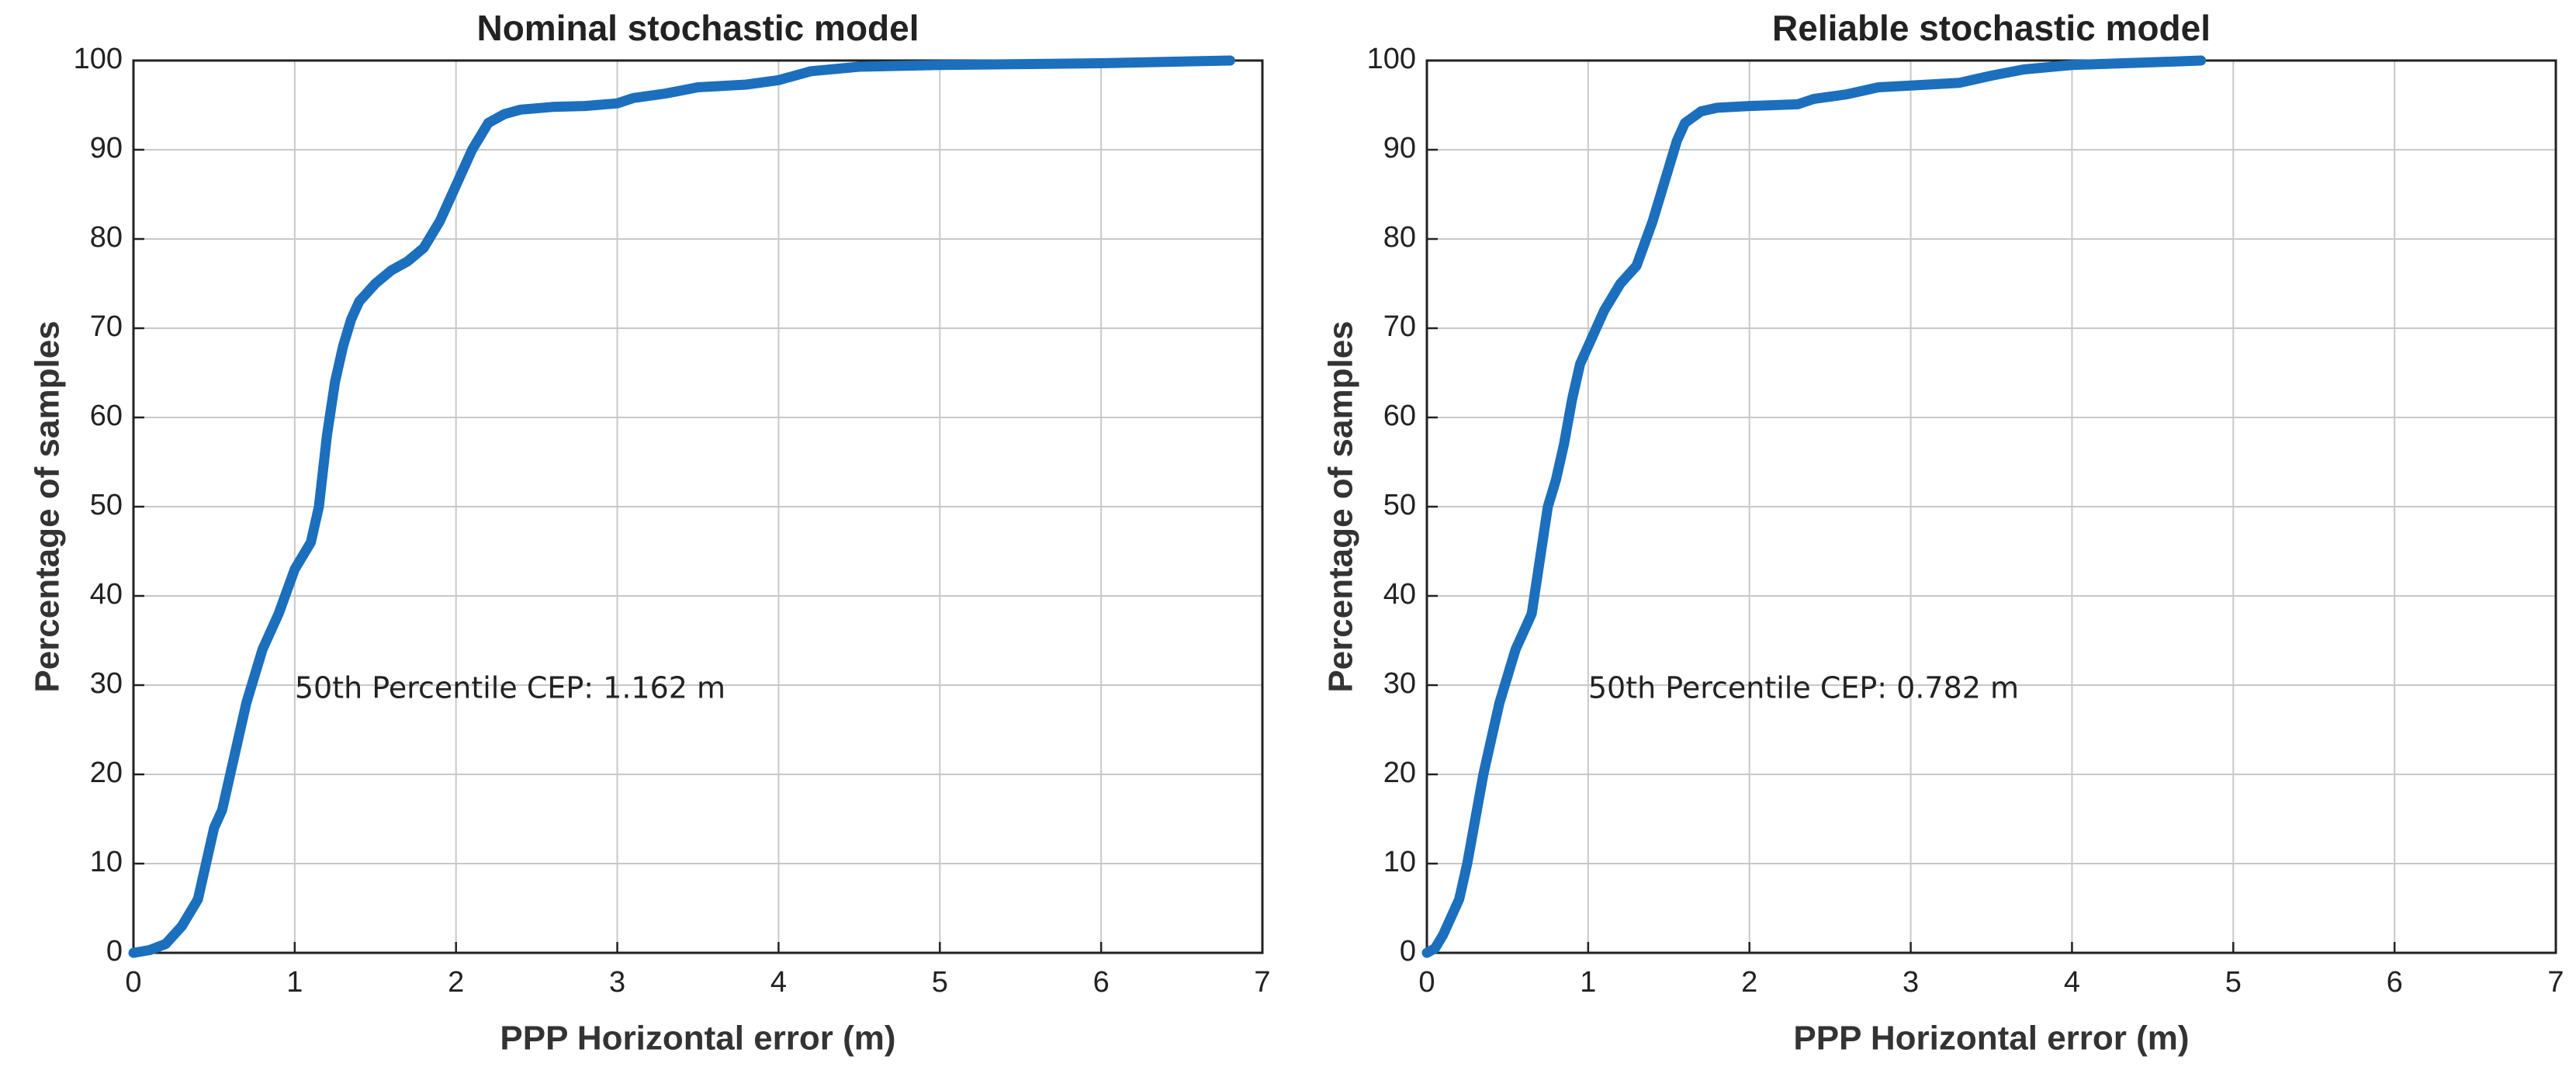 This screenshot has width=2576, height=1070. What do you see at coordinates (697, 28) in the screenshot?
I see `chart-title: Nominal stochastic model` at bounding box center [697, 28].